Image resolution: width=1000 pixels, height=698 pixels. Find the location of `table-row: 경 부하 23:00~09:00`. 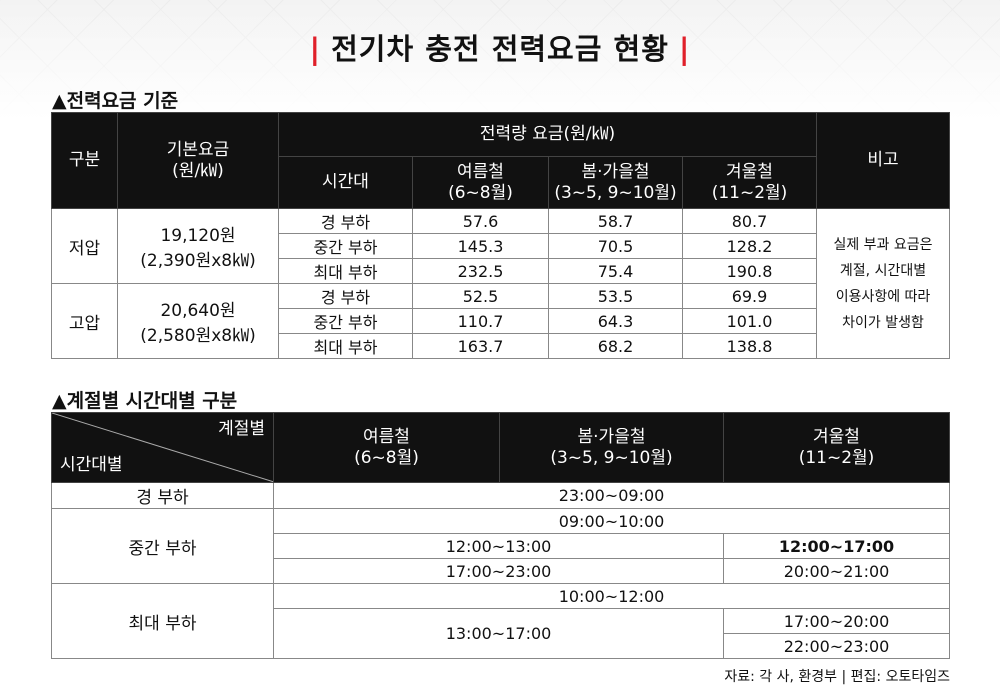

table-row: 경 부하 23:00~09:00 is located at coordinates (500, 495).